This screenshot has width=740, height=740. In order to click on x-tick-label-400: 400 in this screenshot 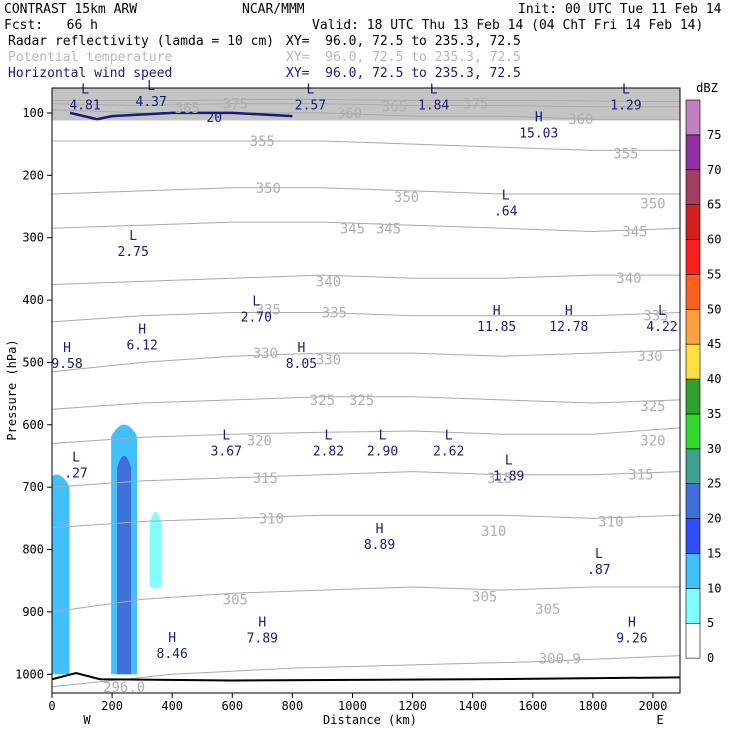, I will do `click(172, 706)`.